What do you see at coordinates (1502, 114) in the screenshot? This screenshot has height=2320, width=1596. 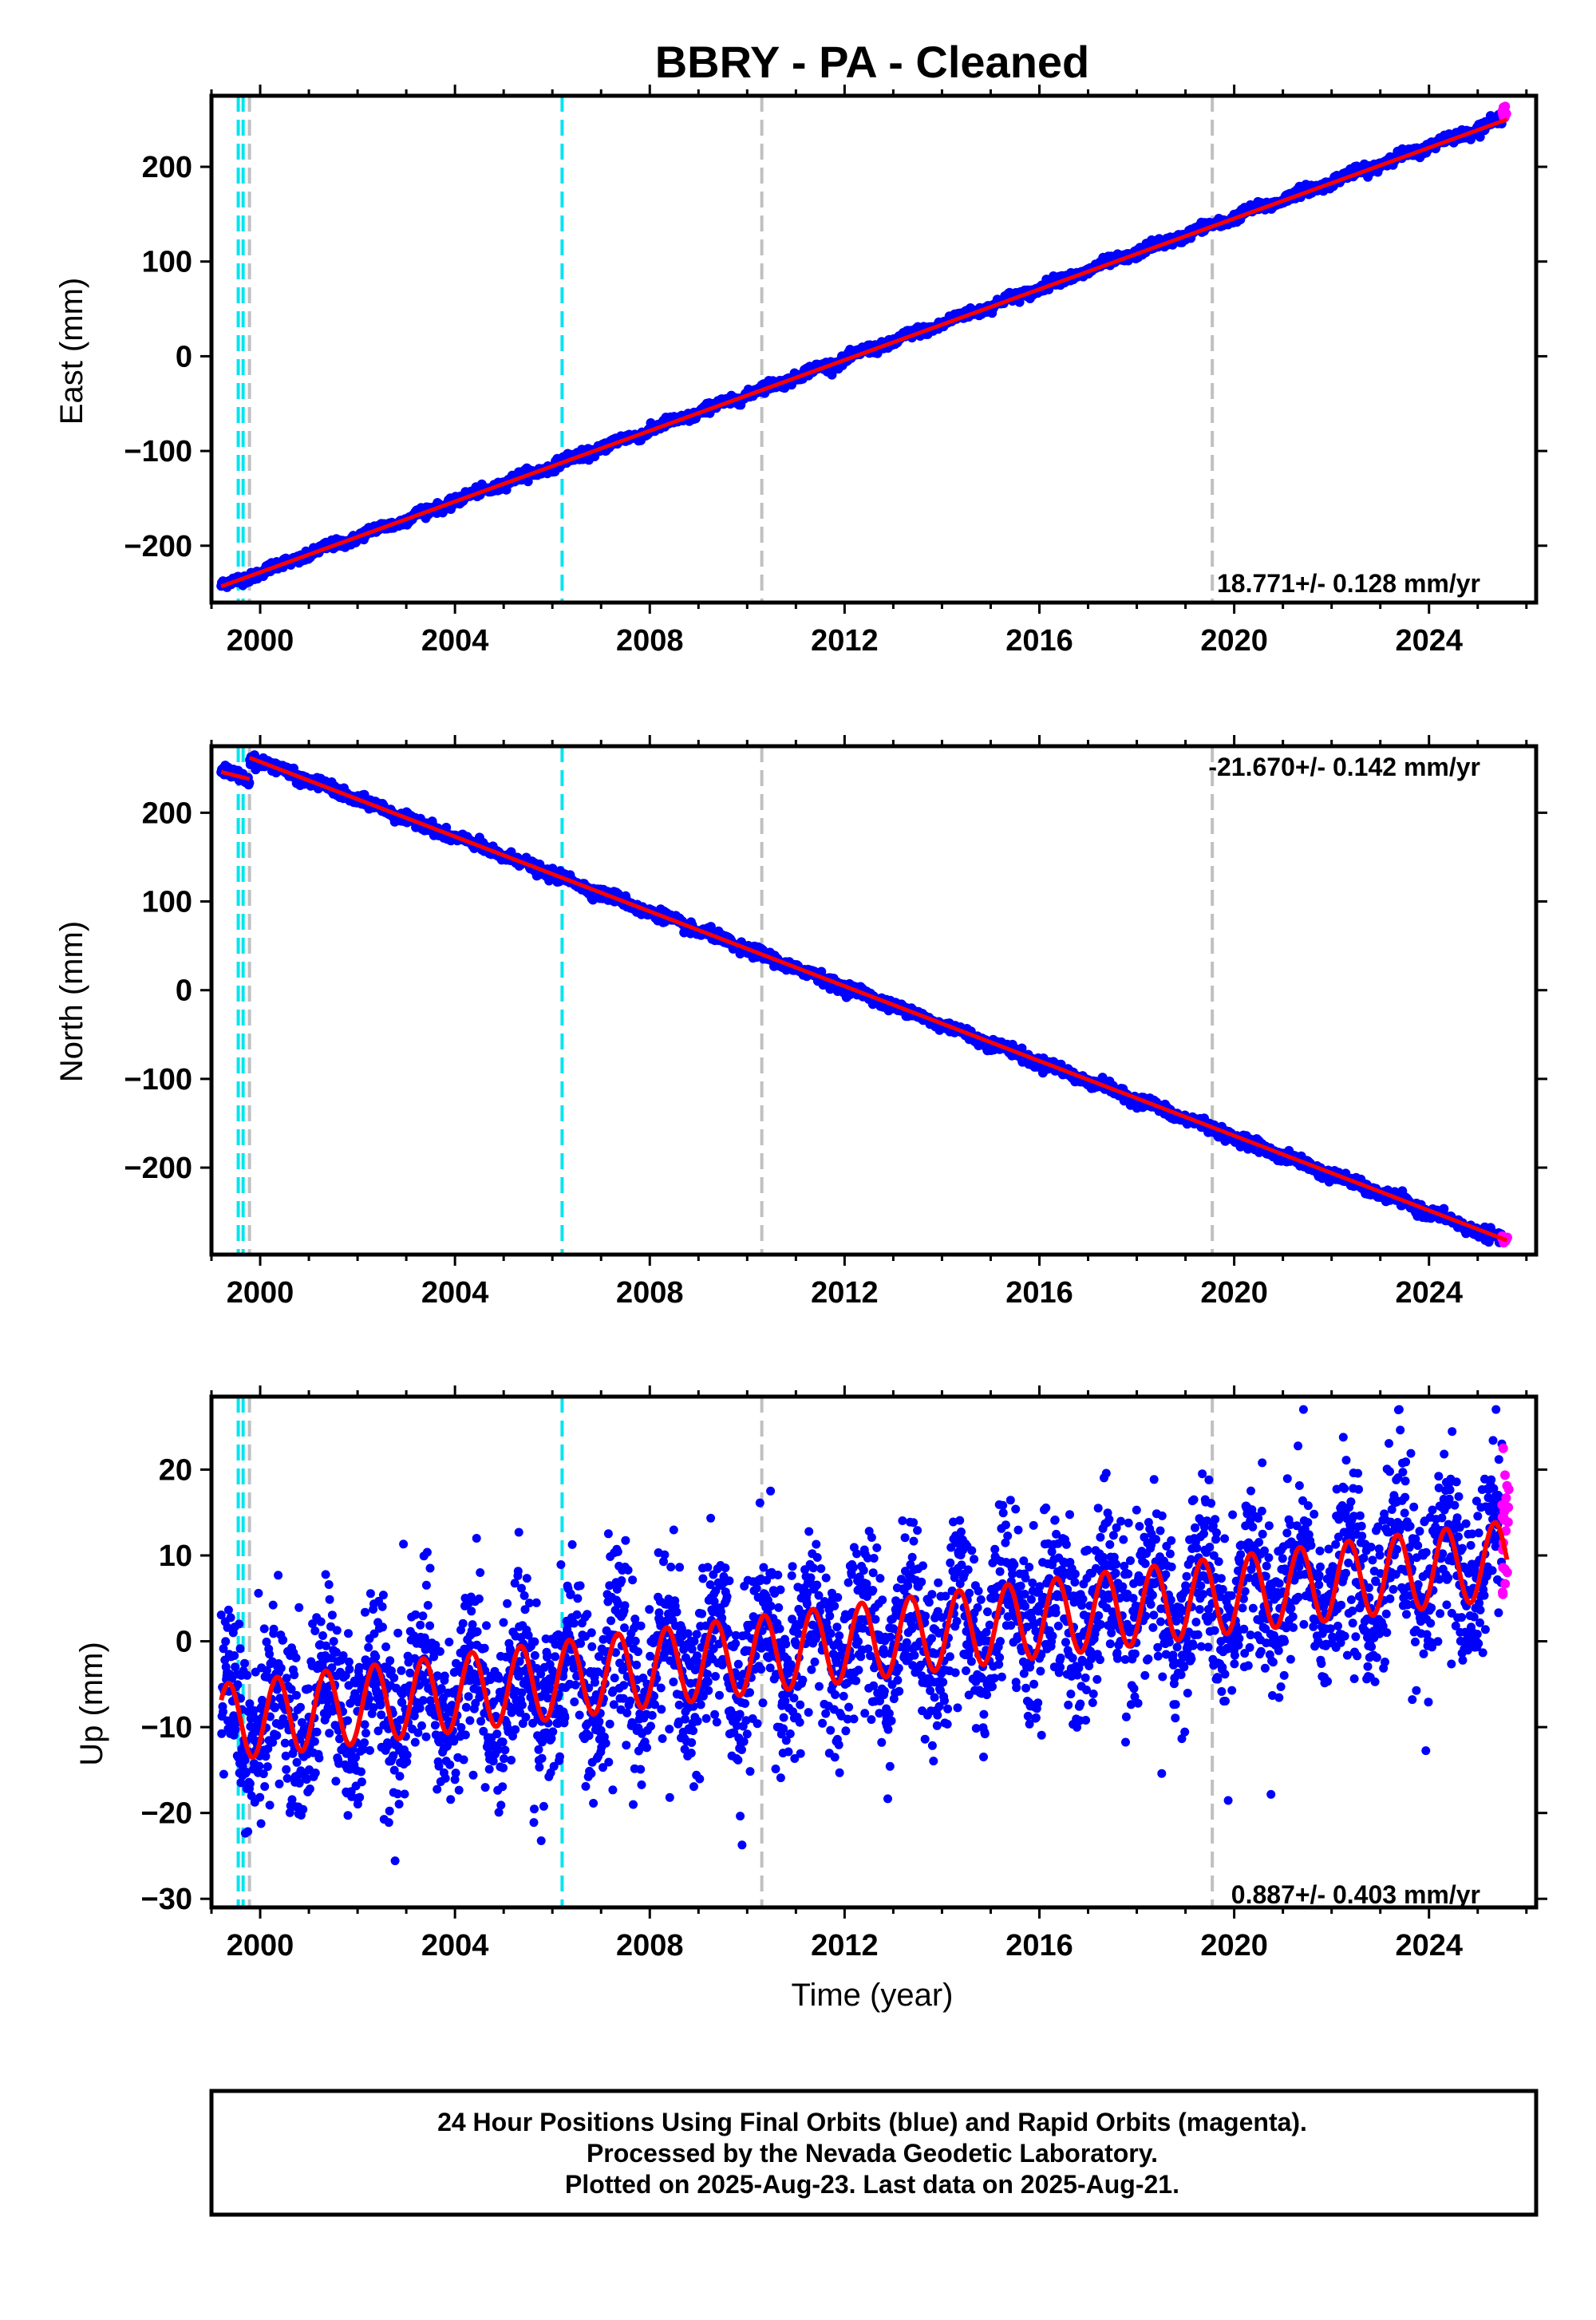 I see `rapid-orbit-point` at bounding box center [1502, 114].